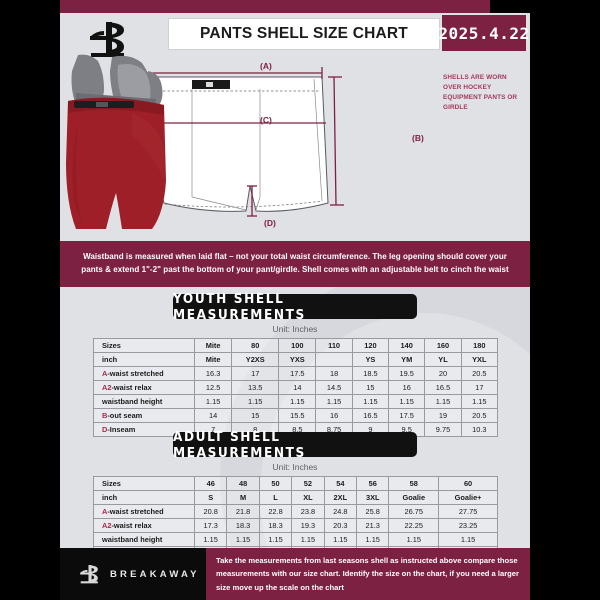  What do you see at coordinates (295, 445) in the screenshot?
I see `adult-section-title: ADULT SHELL MEASUREMENTS` at bounding box center [295, 445].